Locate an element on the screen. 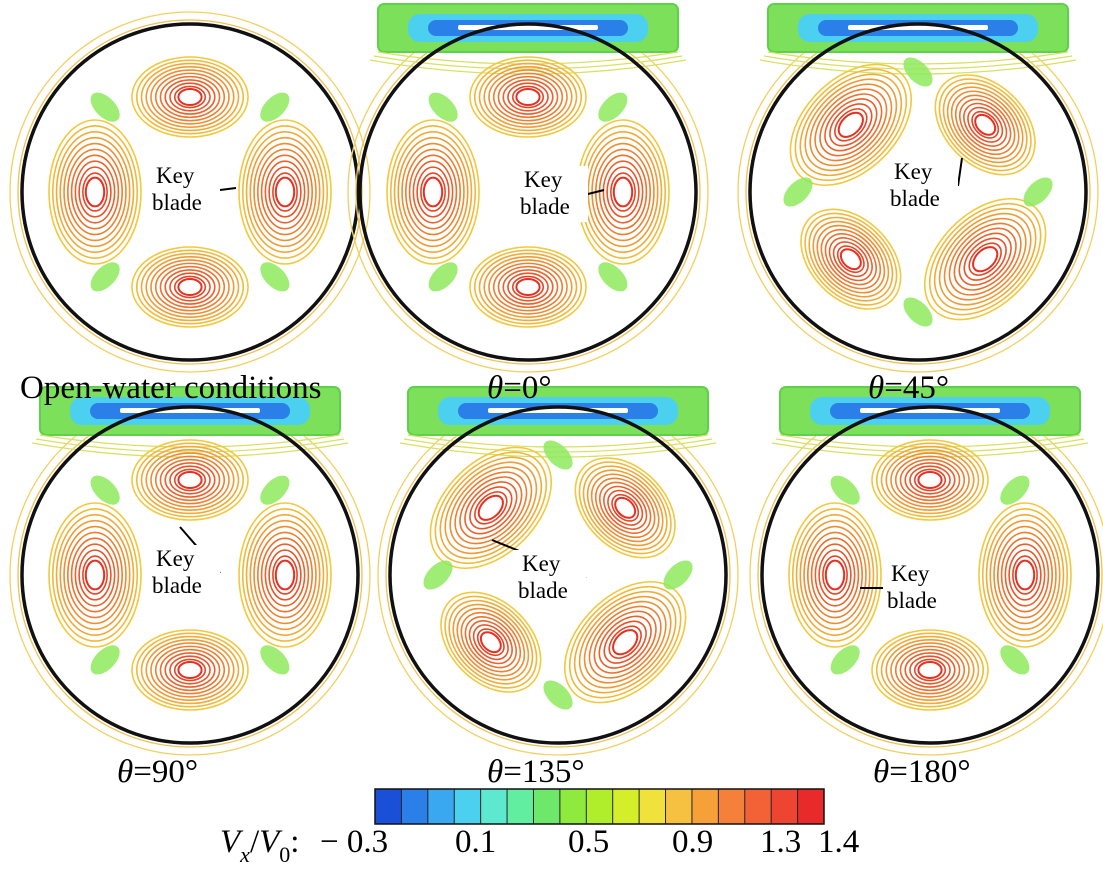 This screenshot has width=1103, height=881. outer-contour is located at coordinates (190, 192).